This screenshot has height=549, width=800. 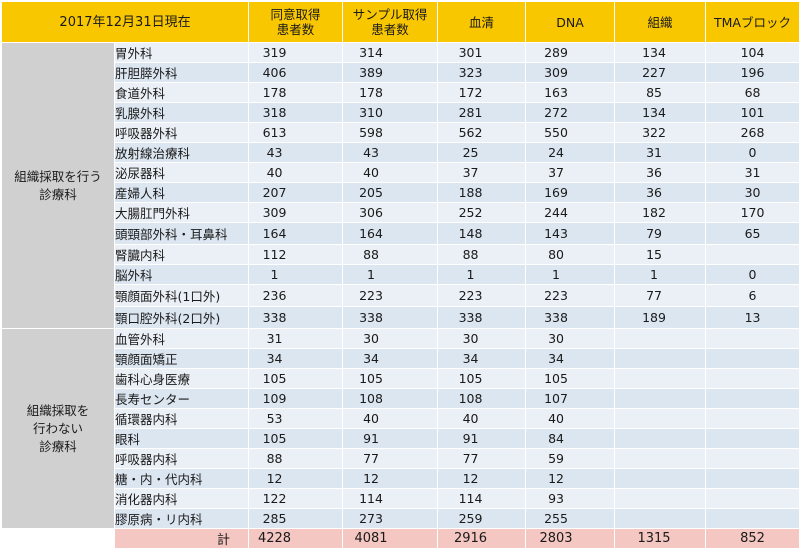 I want to click on value-cell: 255, so click(x=570, y=518).